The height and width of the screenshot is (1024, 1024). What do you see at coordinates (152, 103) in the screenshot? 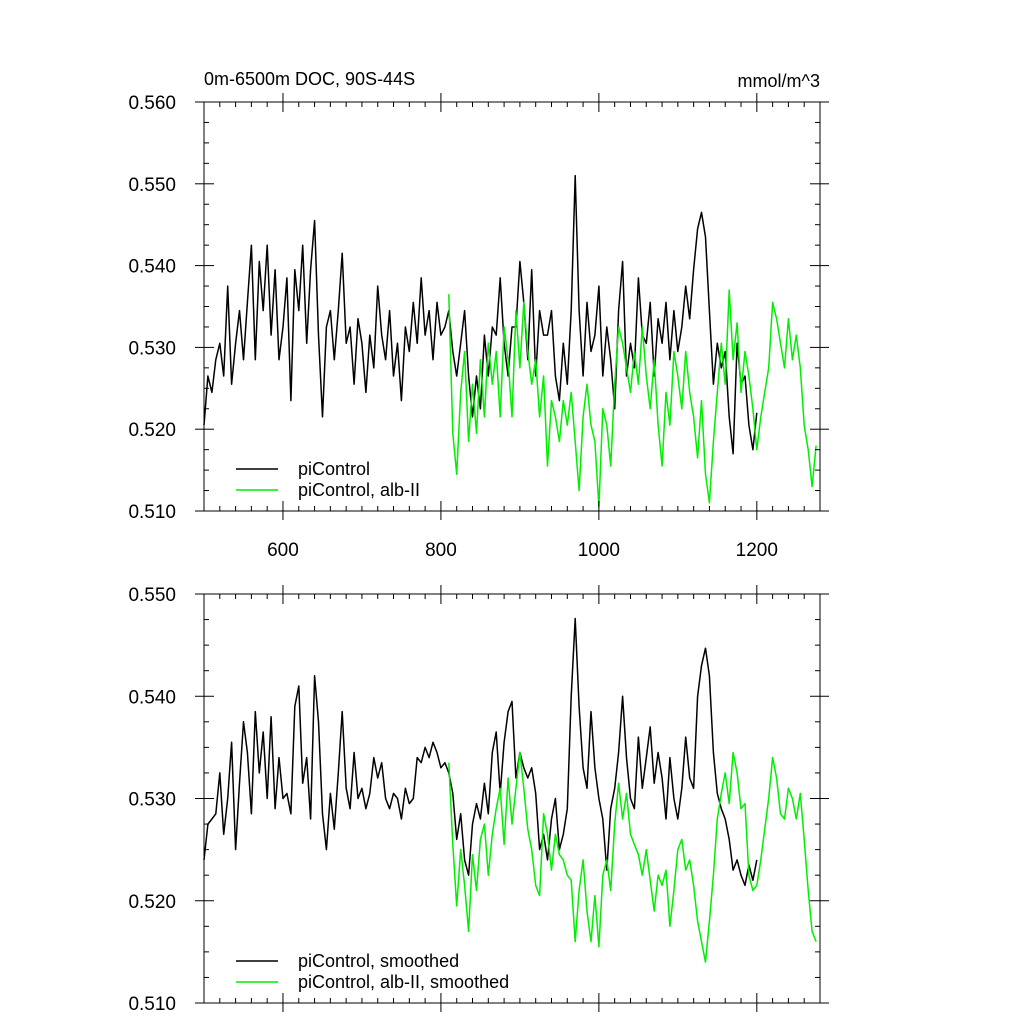
I see `y-tick-label: 0.560` at bounding box center [152, 103].